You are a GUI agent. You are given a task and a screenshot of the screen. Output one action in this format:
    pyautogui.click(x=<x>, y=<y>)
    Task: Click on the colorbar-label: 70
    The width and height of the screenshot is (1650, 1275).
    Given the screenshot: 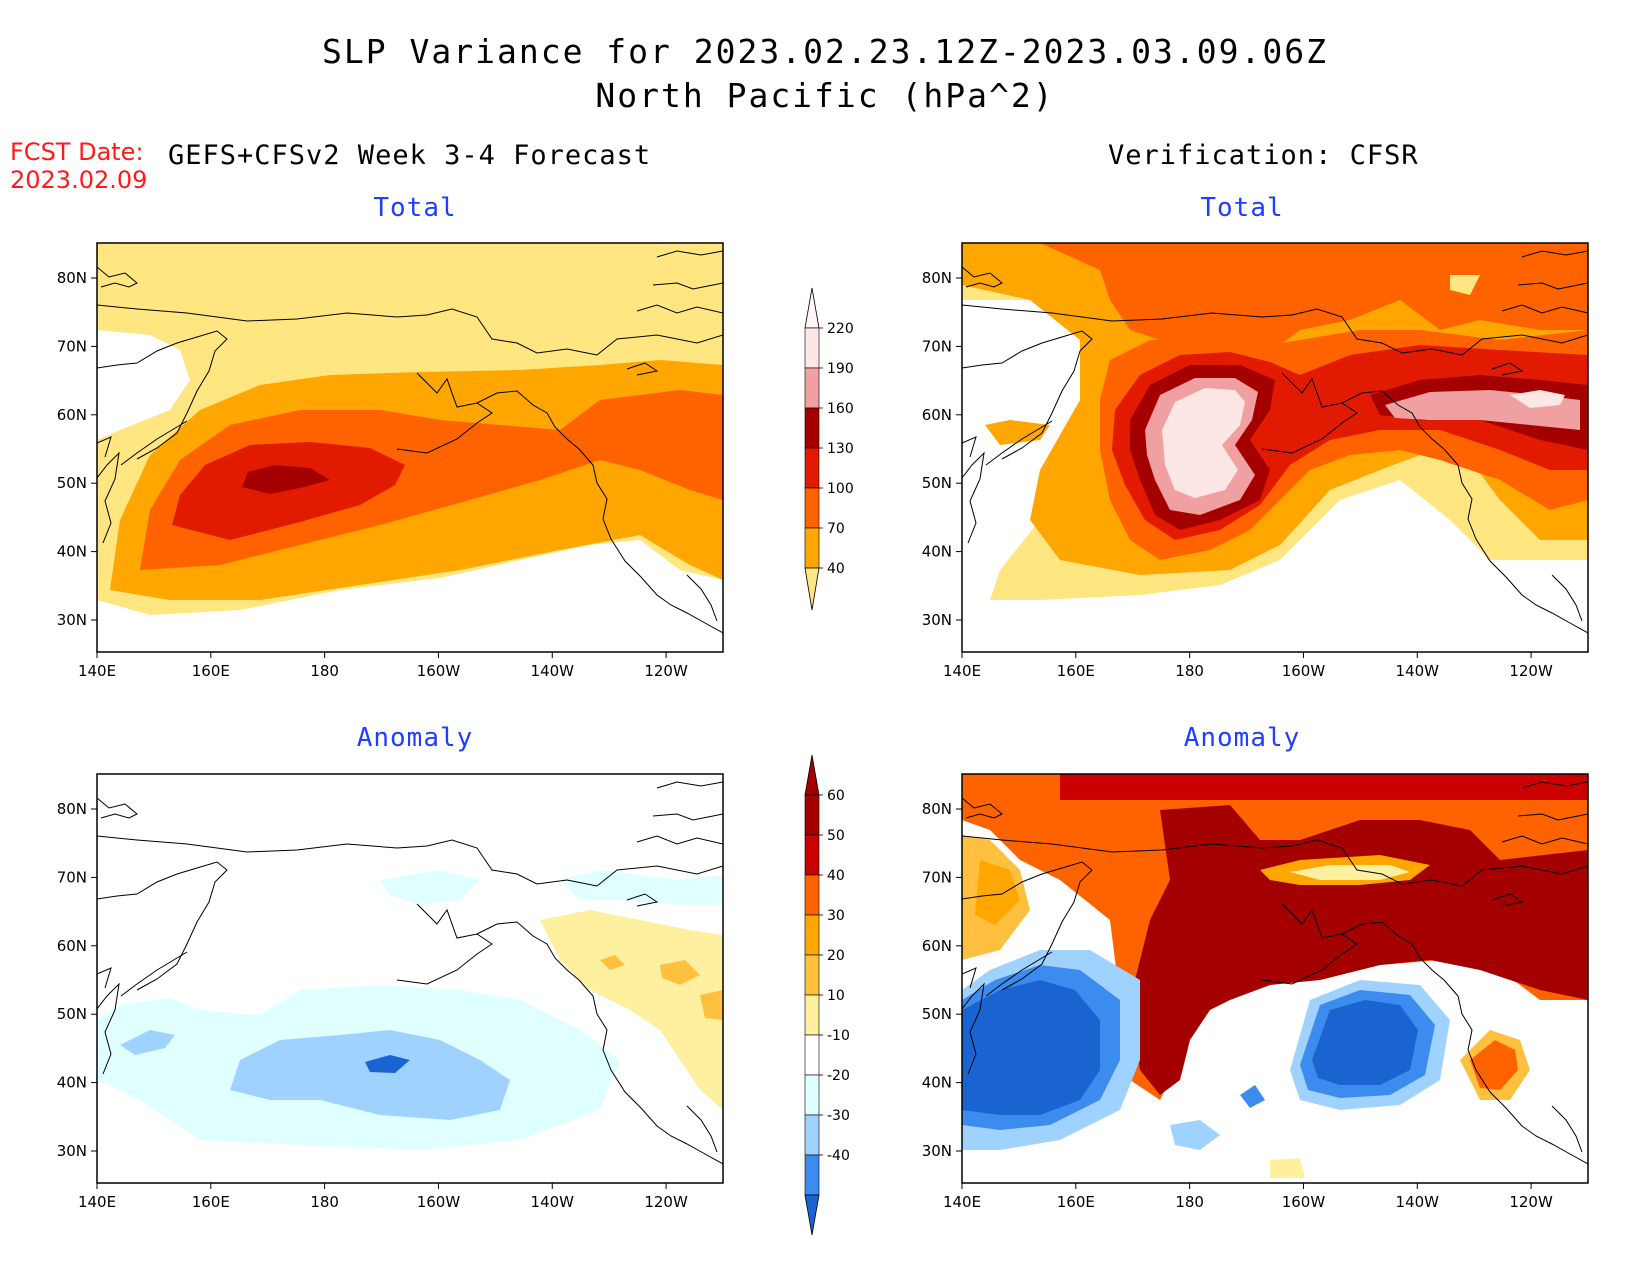 What is the action you would take?
    pyautogui.click(x=836, y=529)
    